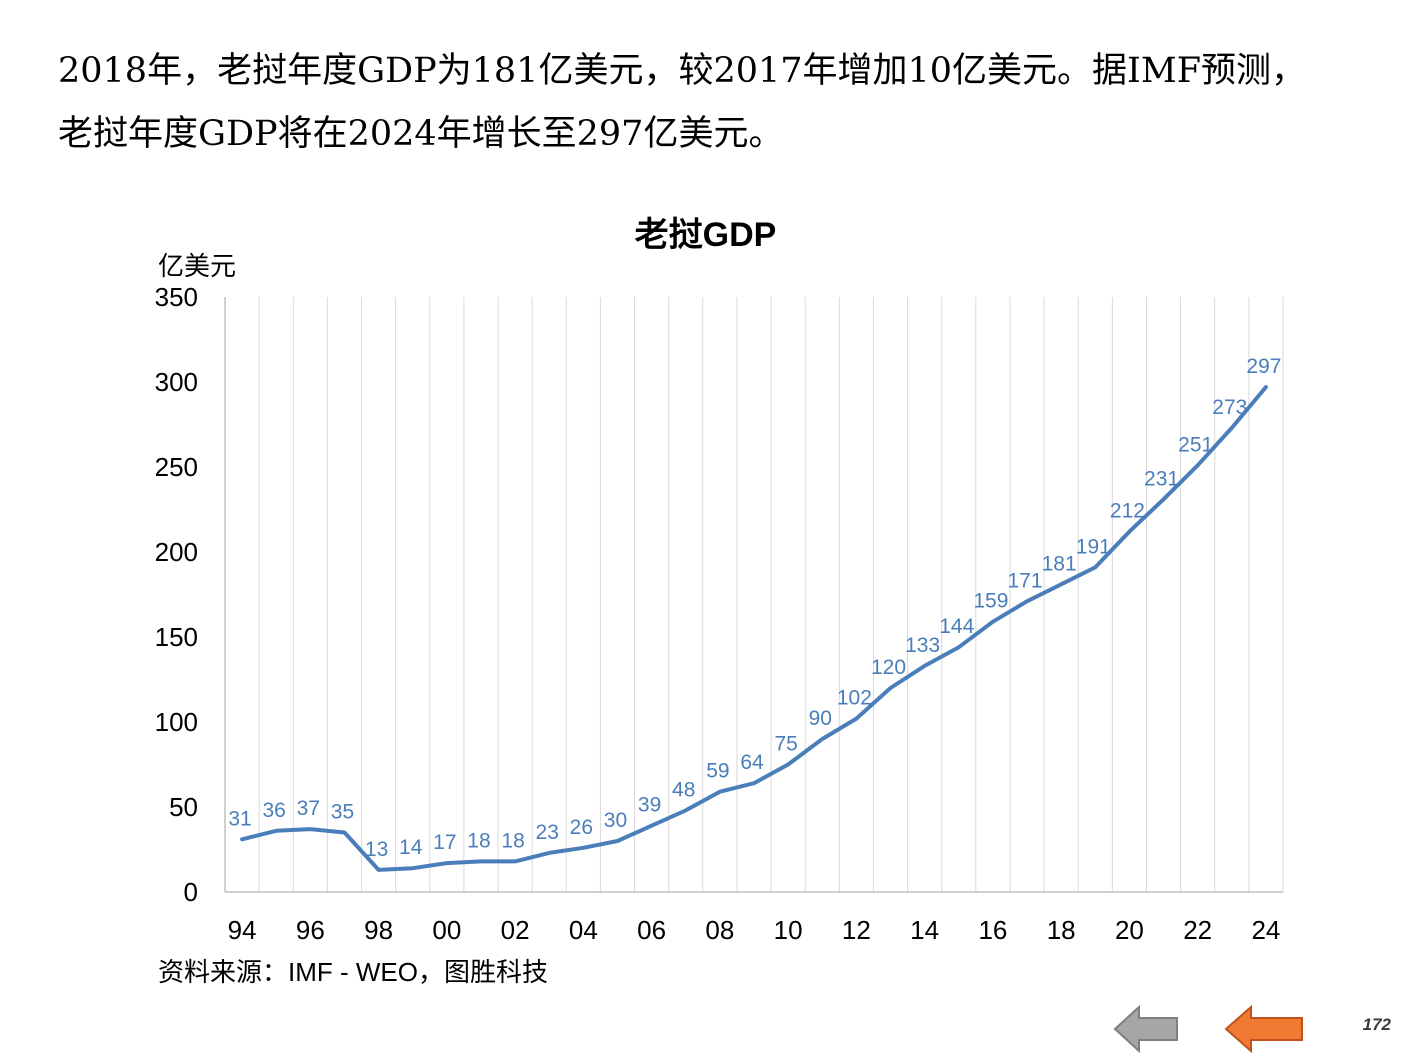 The width and height of the screenshot is (1411, 1058). What do you see at coordinates (990, 601) in the screenshot?
I see `data-label: 159` at bounding box center [990, 601].